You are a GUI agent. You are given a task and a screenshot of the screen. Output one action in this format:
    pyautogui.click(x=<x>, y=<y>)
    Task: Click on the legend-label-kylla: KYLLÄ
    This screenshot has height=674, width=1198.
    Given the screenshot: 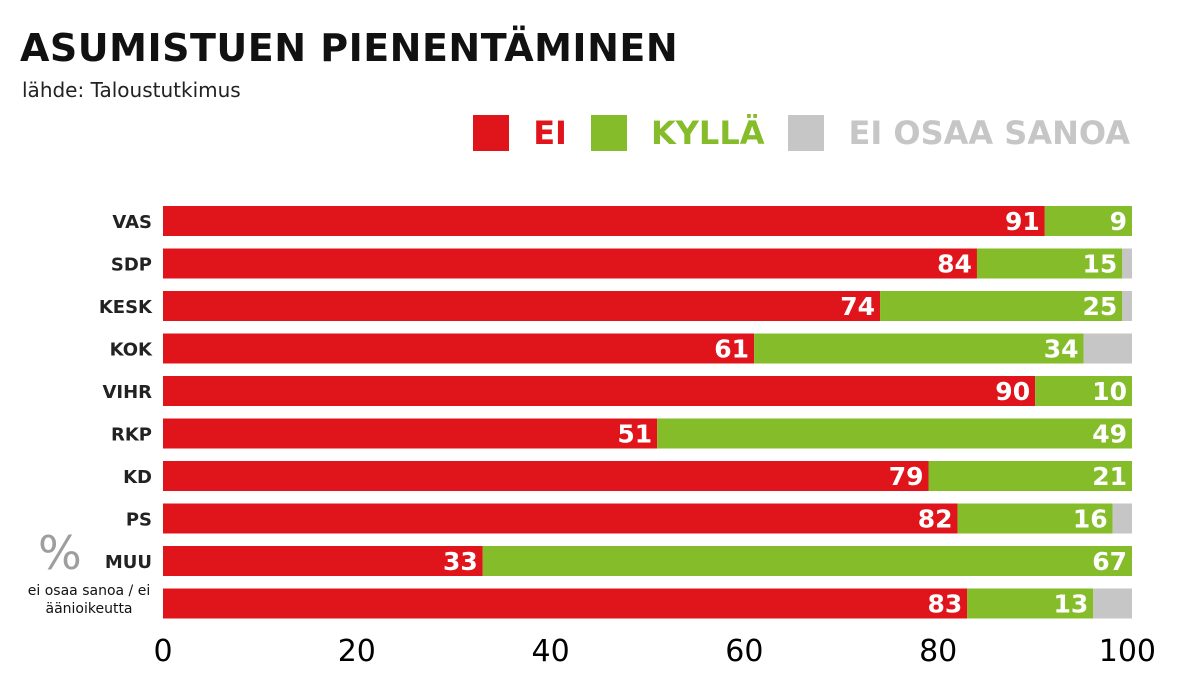 What is the action you would take?
    pyautogui.click(x=707, y=133)
    